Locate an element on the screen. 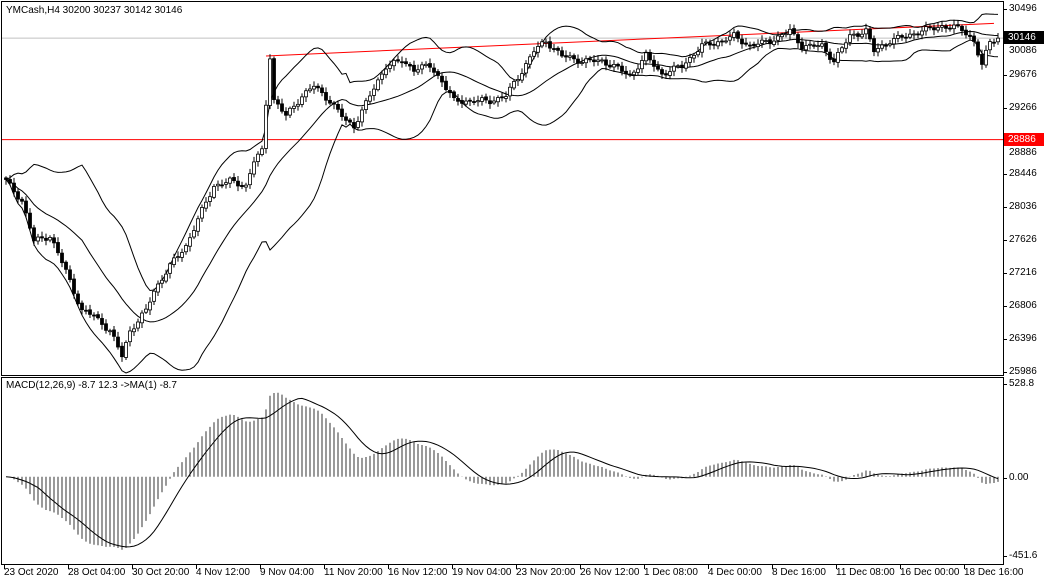 The height and width of the screenshot is (583, 1045). trendline is located at coordinates (630, 39).